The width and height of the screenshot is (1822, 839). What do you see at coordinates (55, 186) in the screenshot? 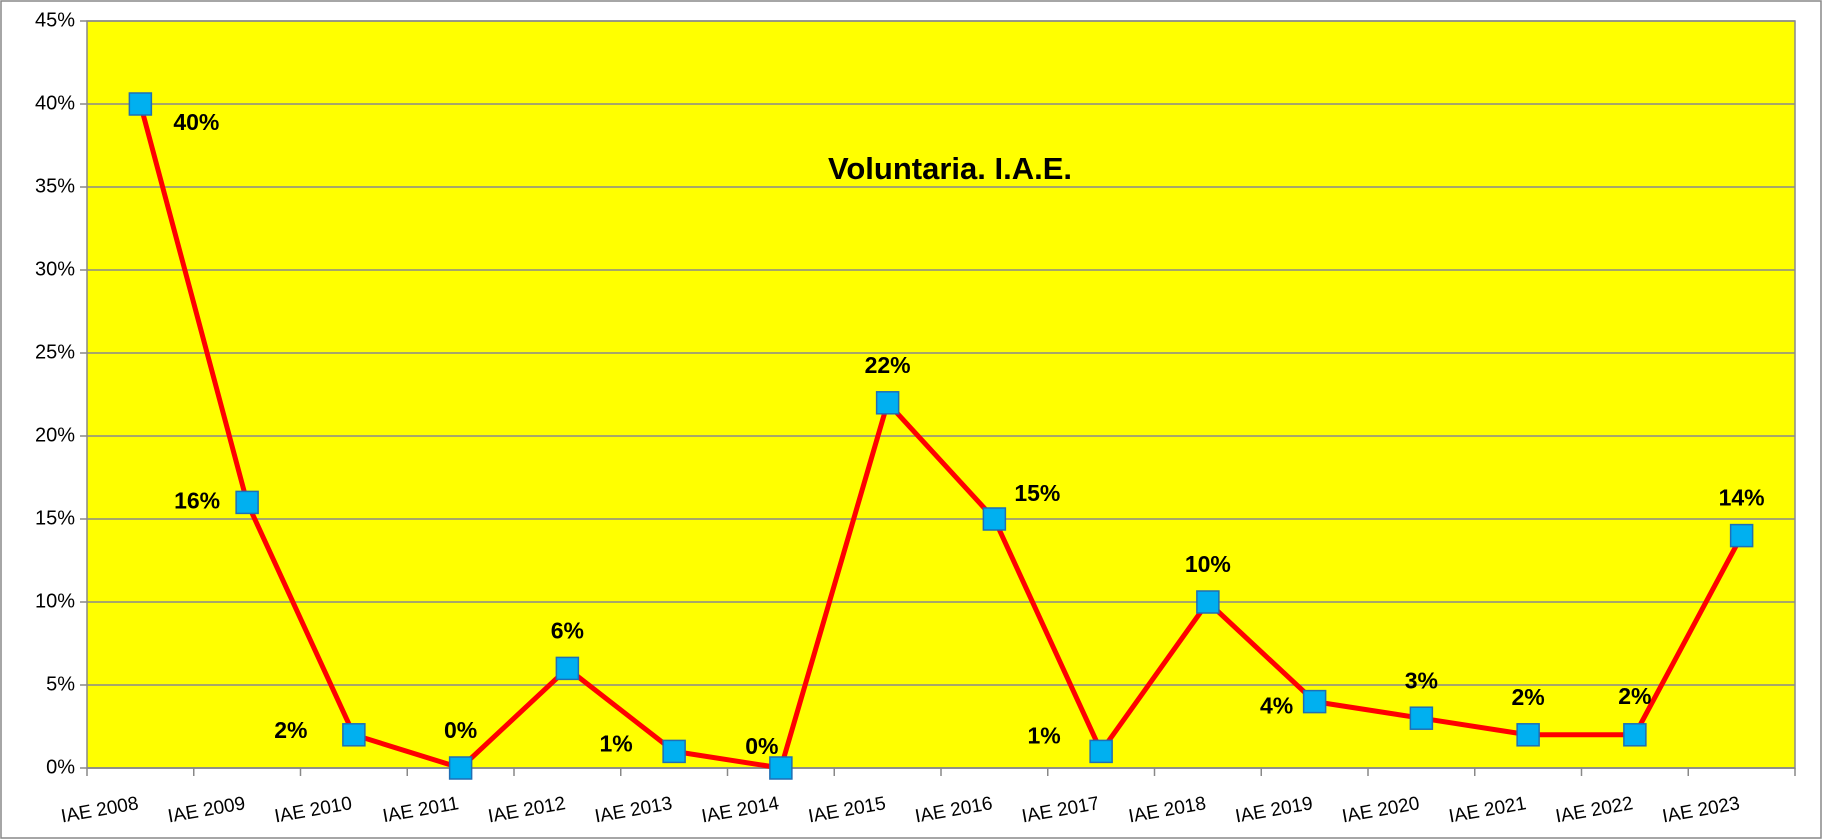
I see `y-tick-label: 35%` at bounding box center [55, 186].